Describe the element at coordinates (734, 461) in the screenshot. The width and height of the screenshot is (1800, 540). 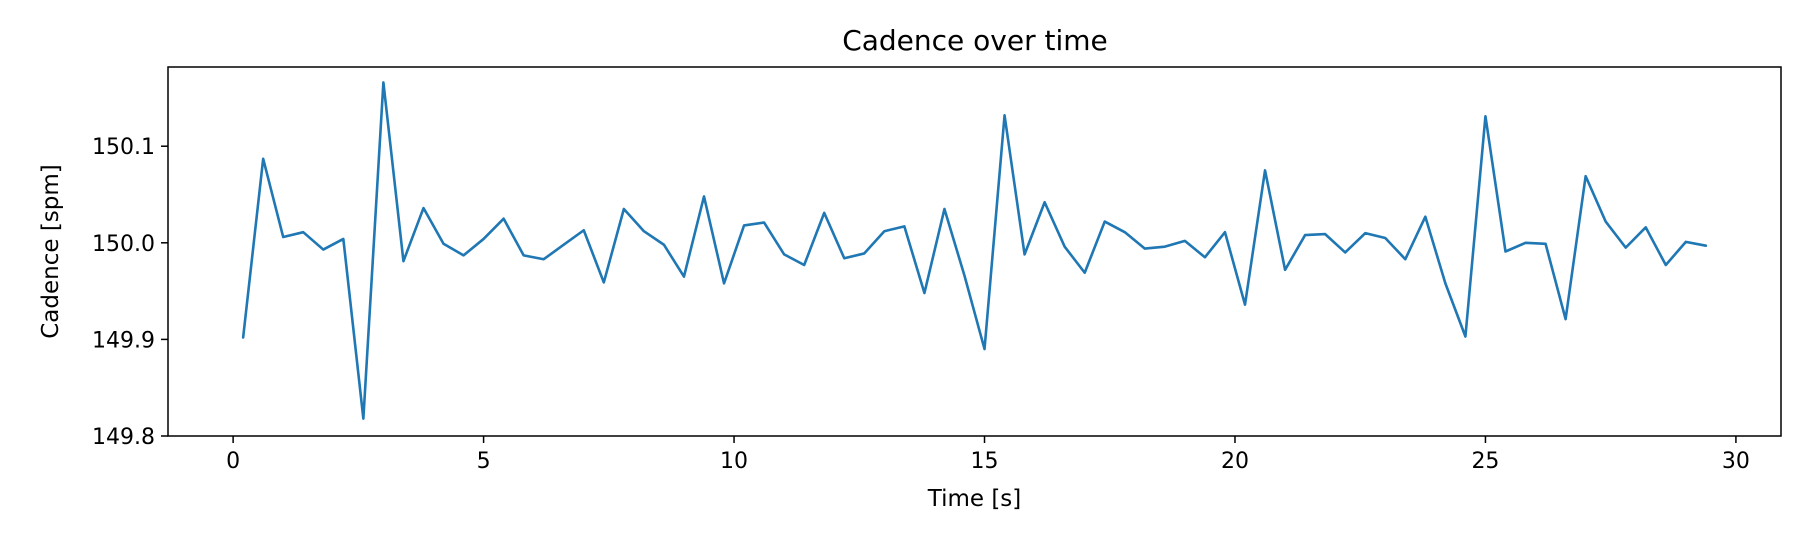
I see `x-tick-label: 10` at that location.